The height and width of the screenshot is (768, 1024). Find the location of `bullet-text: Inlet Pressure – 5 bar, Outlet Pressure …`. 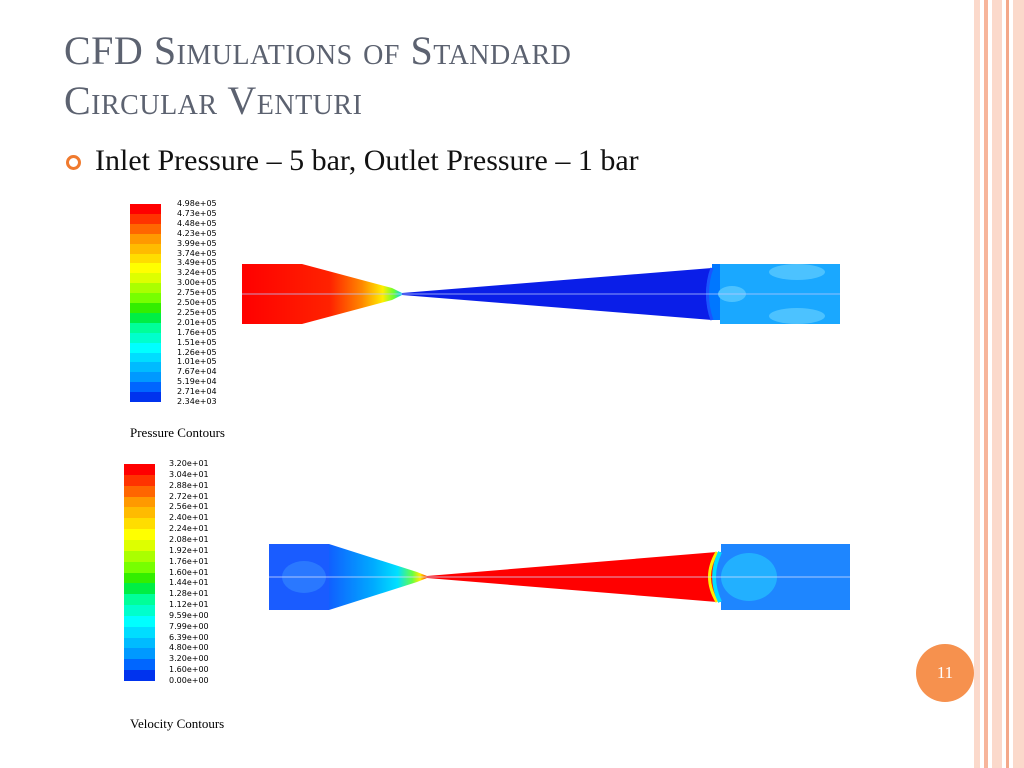

bullet-text: Inlet Pressure – 5 bar, Outlet Pressure … is located at coordinates (367, 160).